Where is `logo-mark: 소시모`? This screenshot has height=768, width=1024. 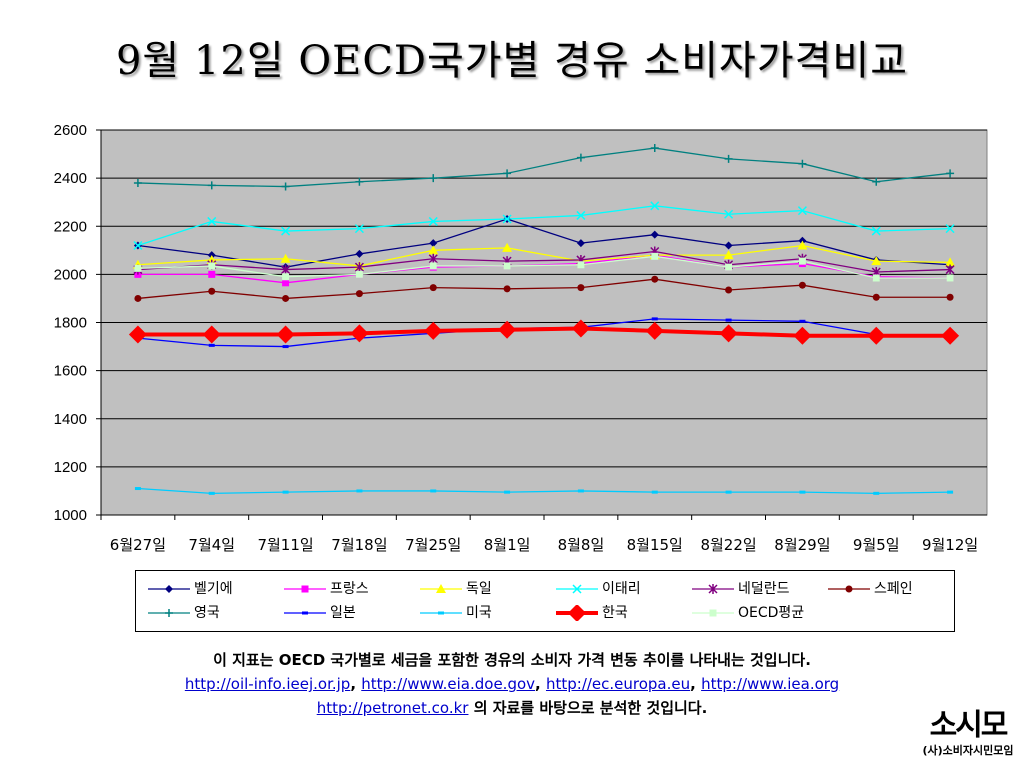
logo-mark: 소시모 is located at coordinates (969, 725).